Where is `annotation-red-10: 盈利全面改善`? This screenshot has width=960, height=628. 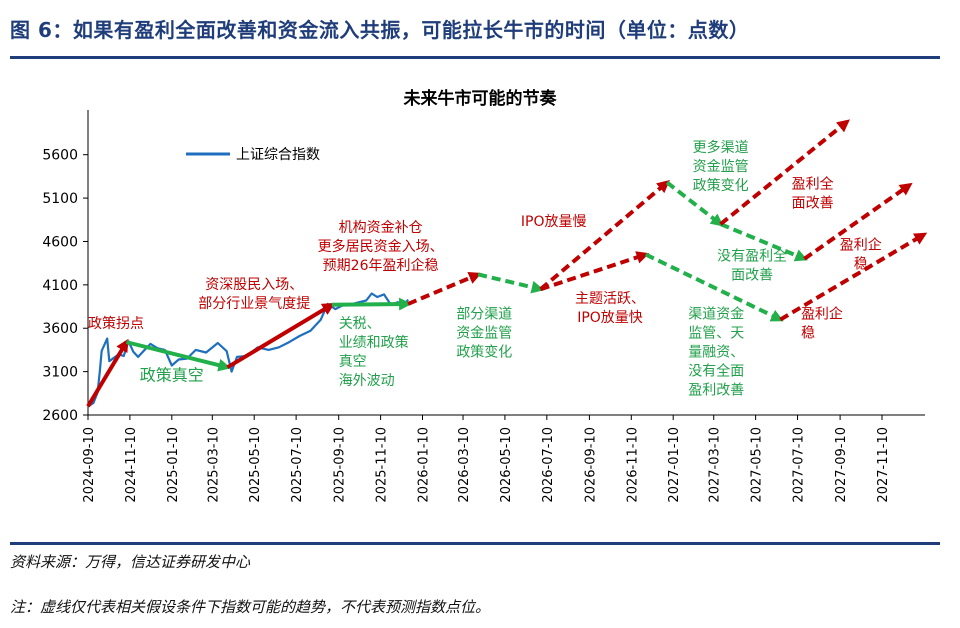 annotation-red-10: 盈利全面改善 is located at coordinates (813, 194).